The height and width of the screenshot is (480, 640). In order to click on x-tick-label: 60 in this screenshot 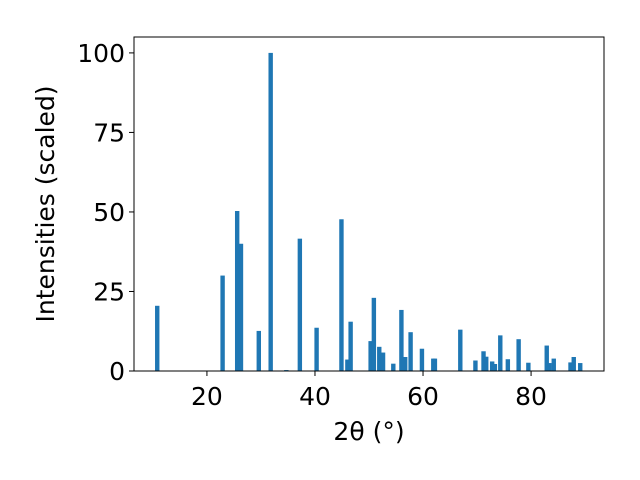, I will do `click(423, 396)`.